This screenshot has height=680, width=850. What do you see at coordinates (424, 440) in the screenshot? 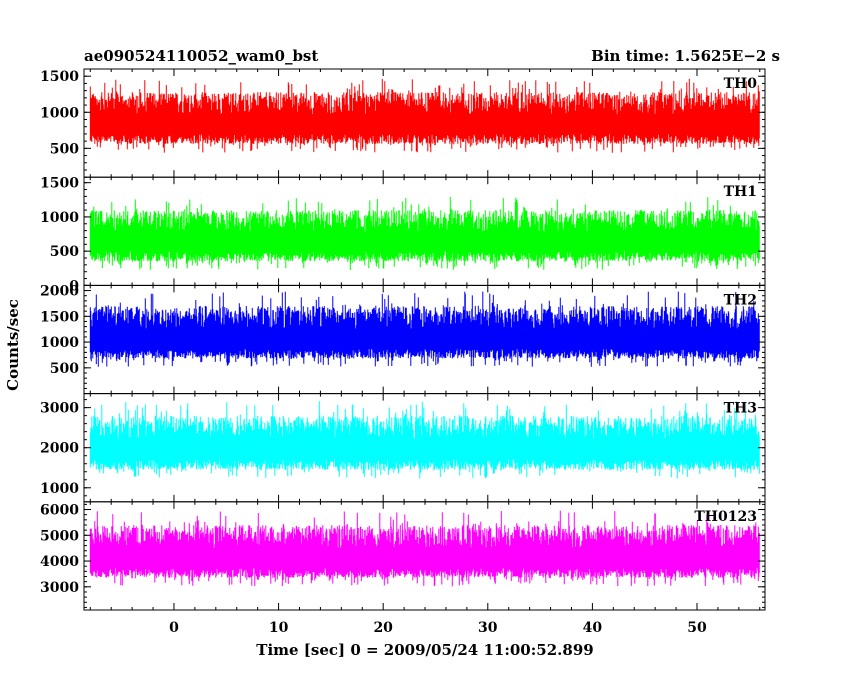
I see `series-th3` at bounding box center [424, 440].